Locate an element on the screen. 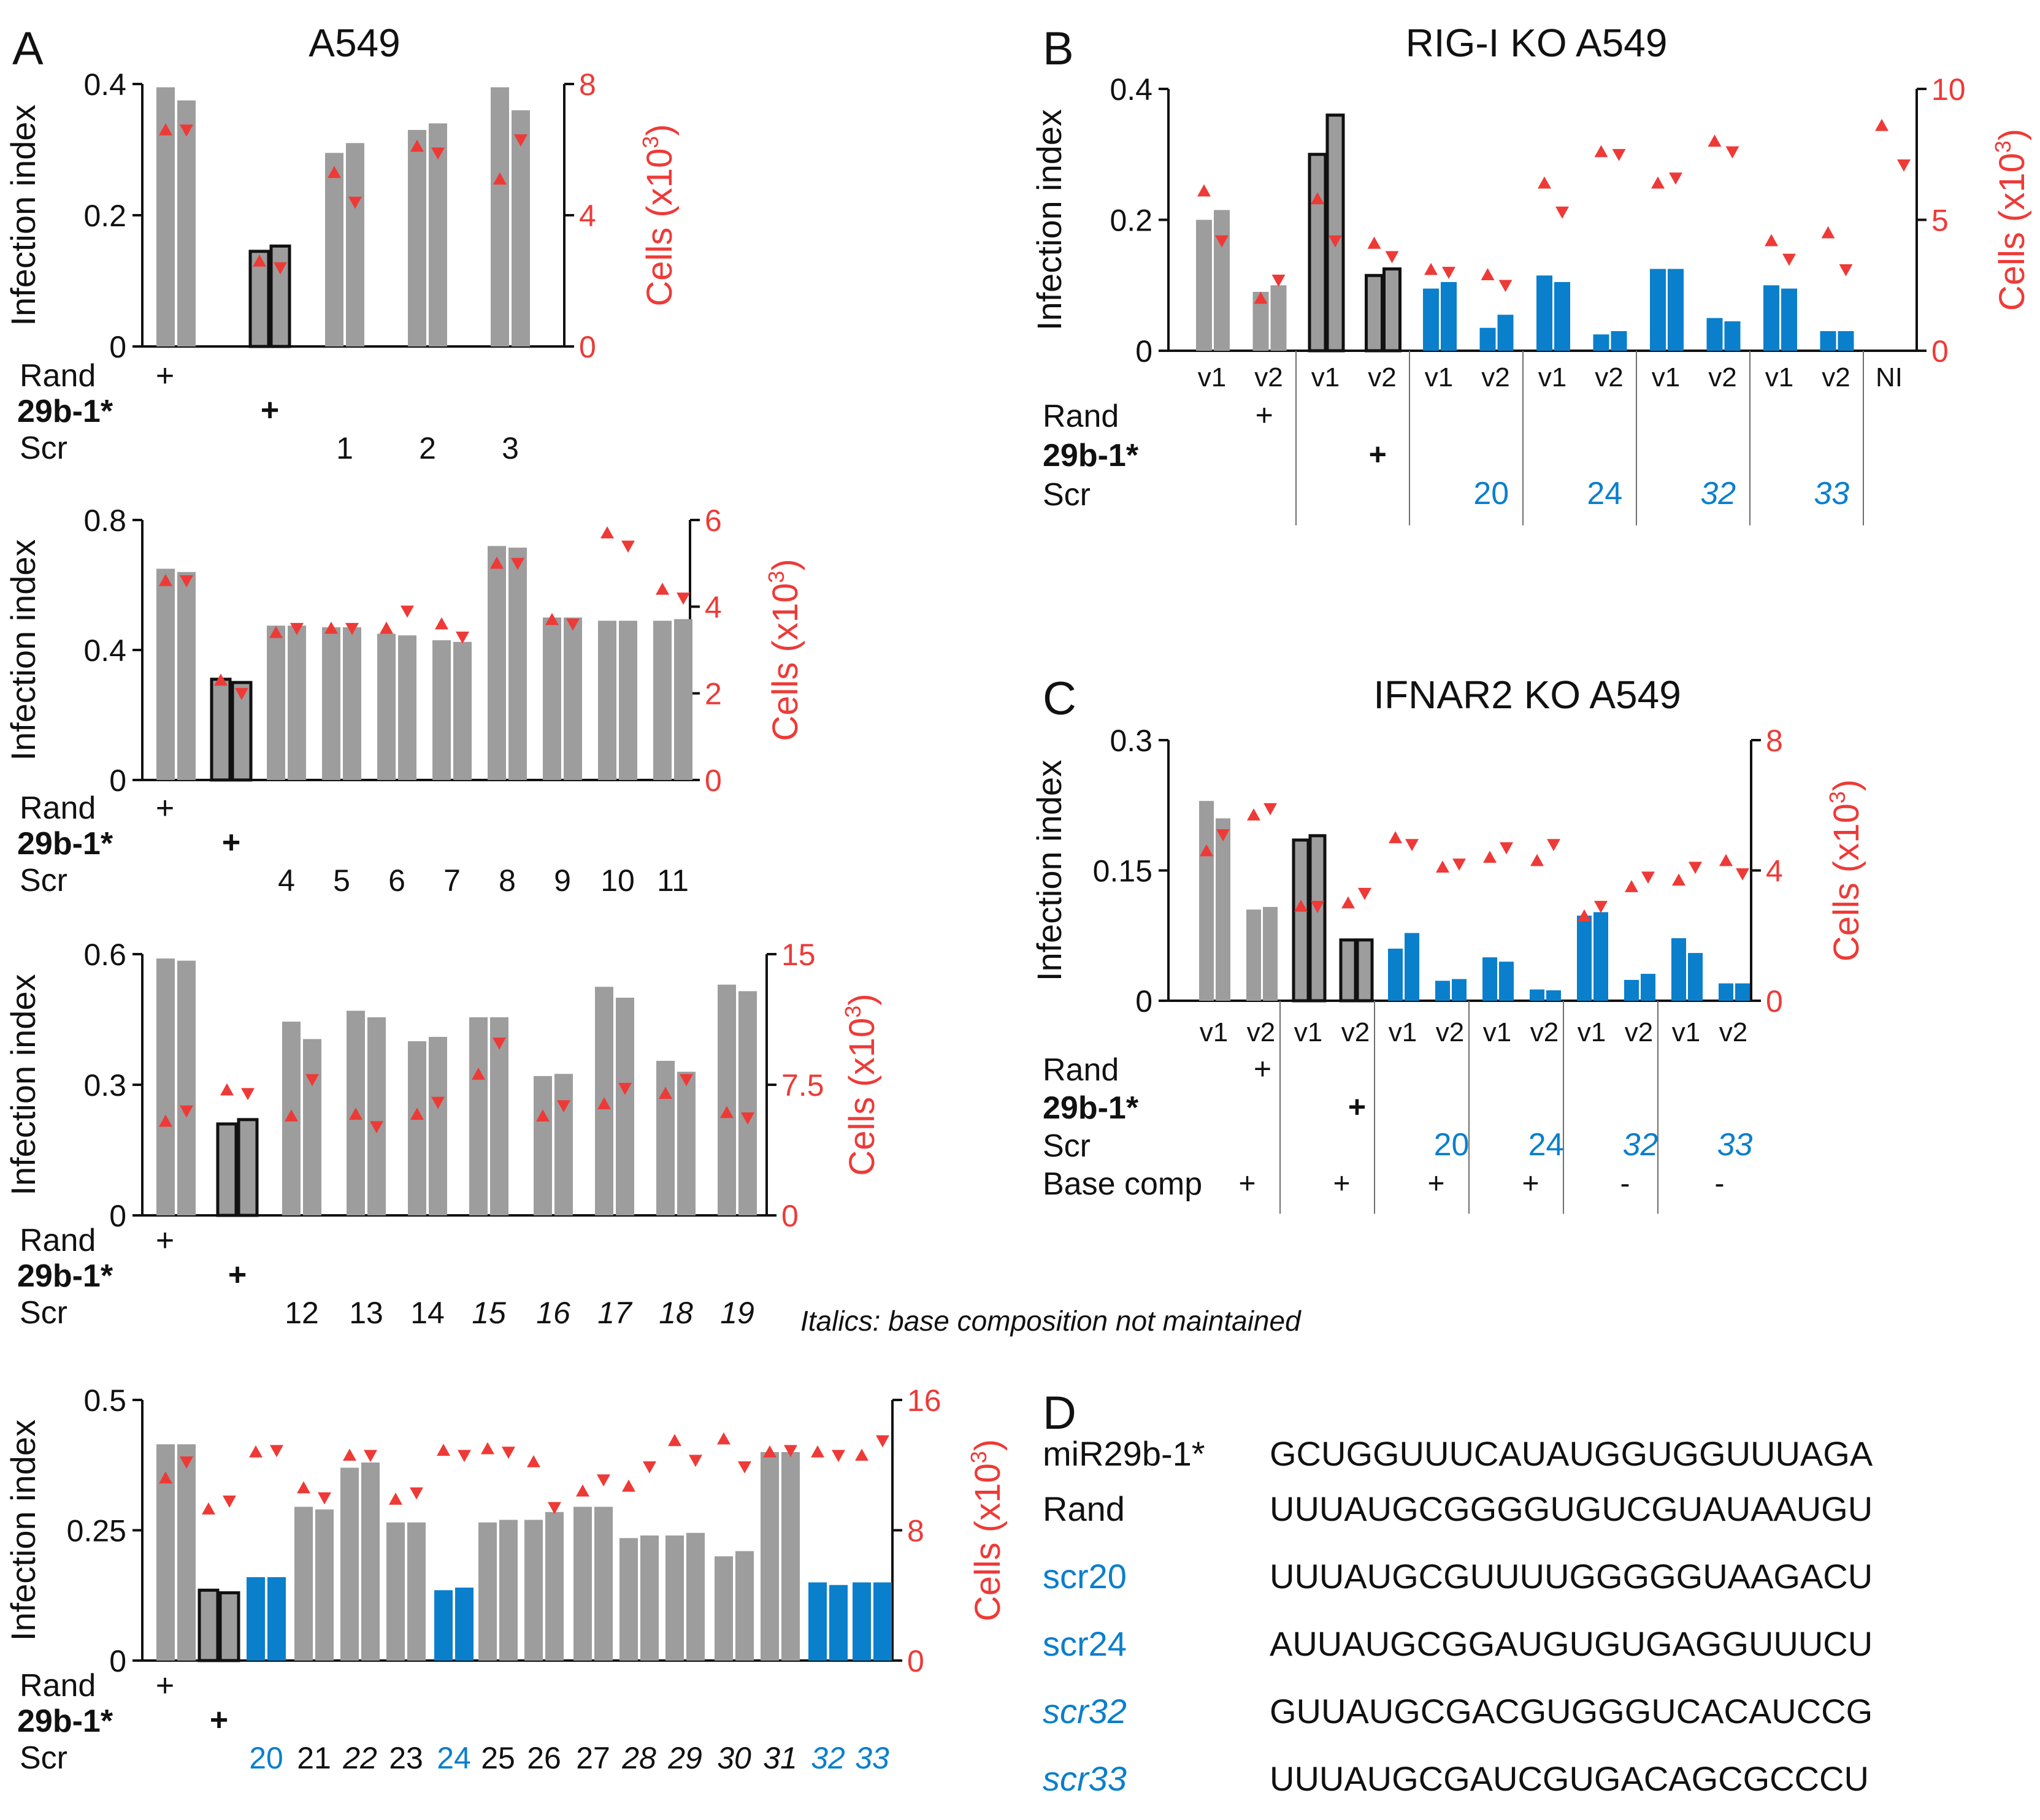 This screenshot has width=2040, height=1820. y2-tick-label: 7.5 is located at coordinates (802, 1085).